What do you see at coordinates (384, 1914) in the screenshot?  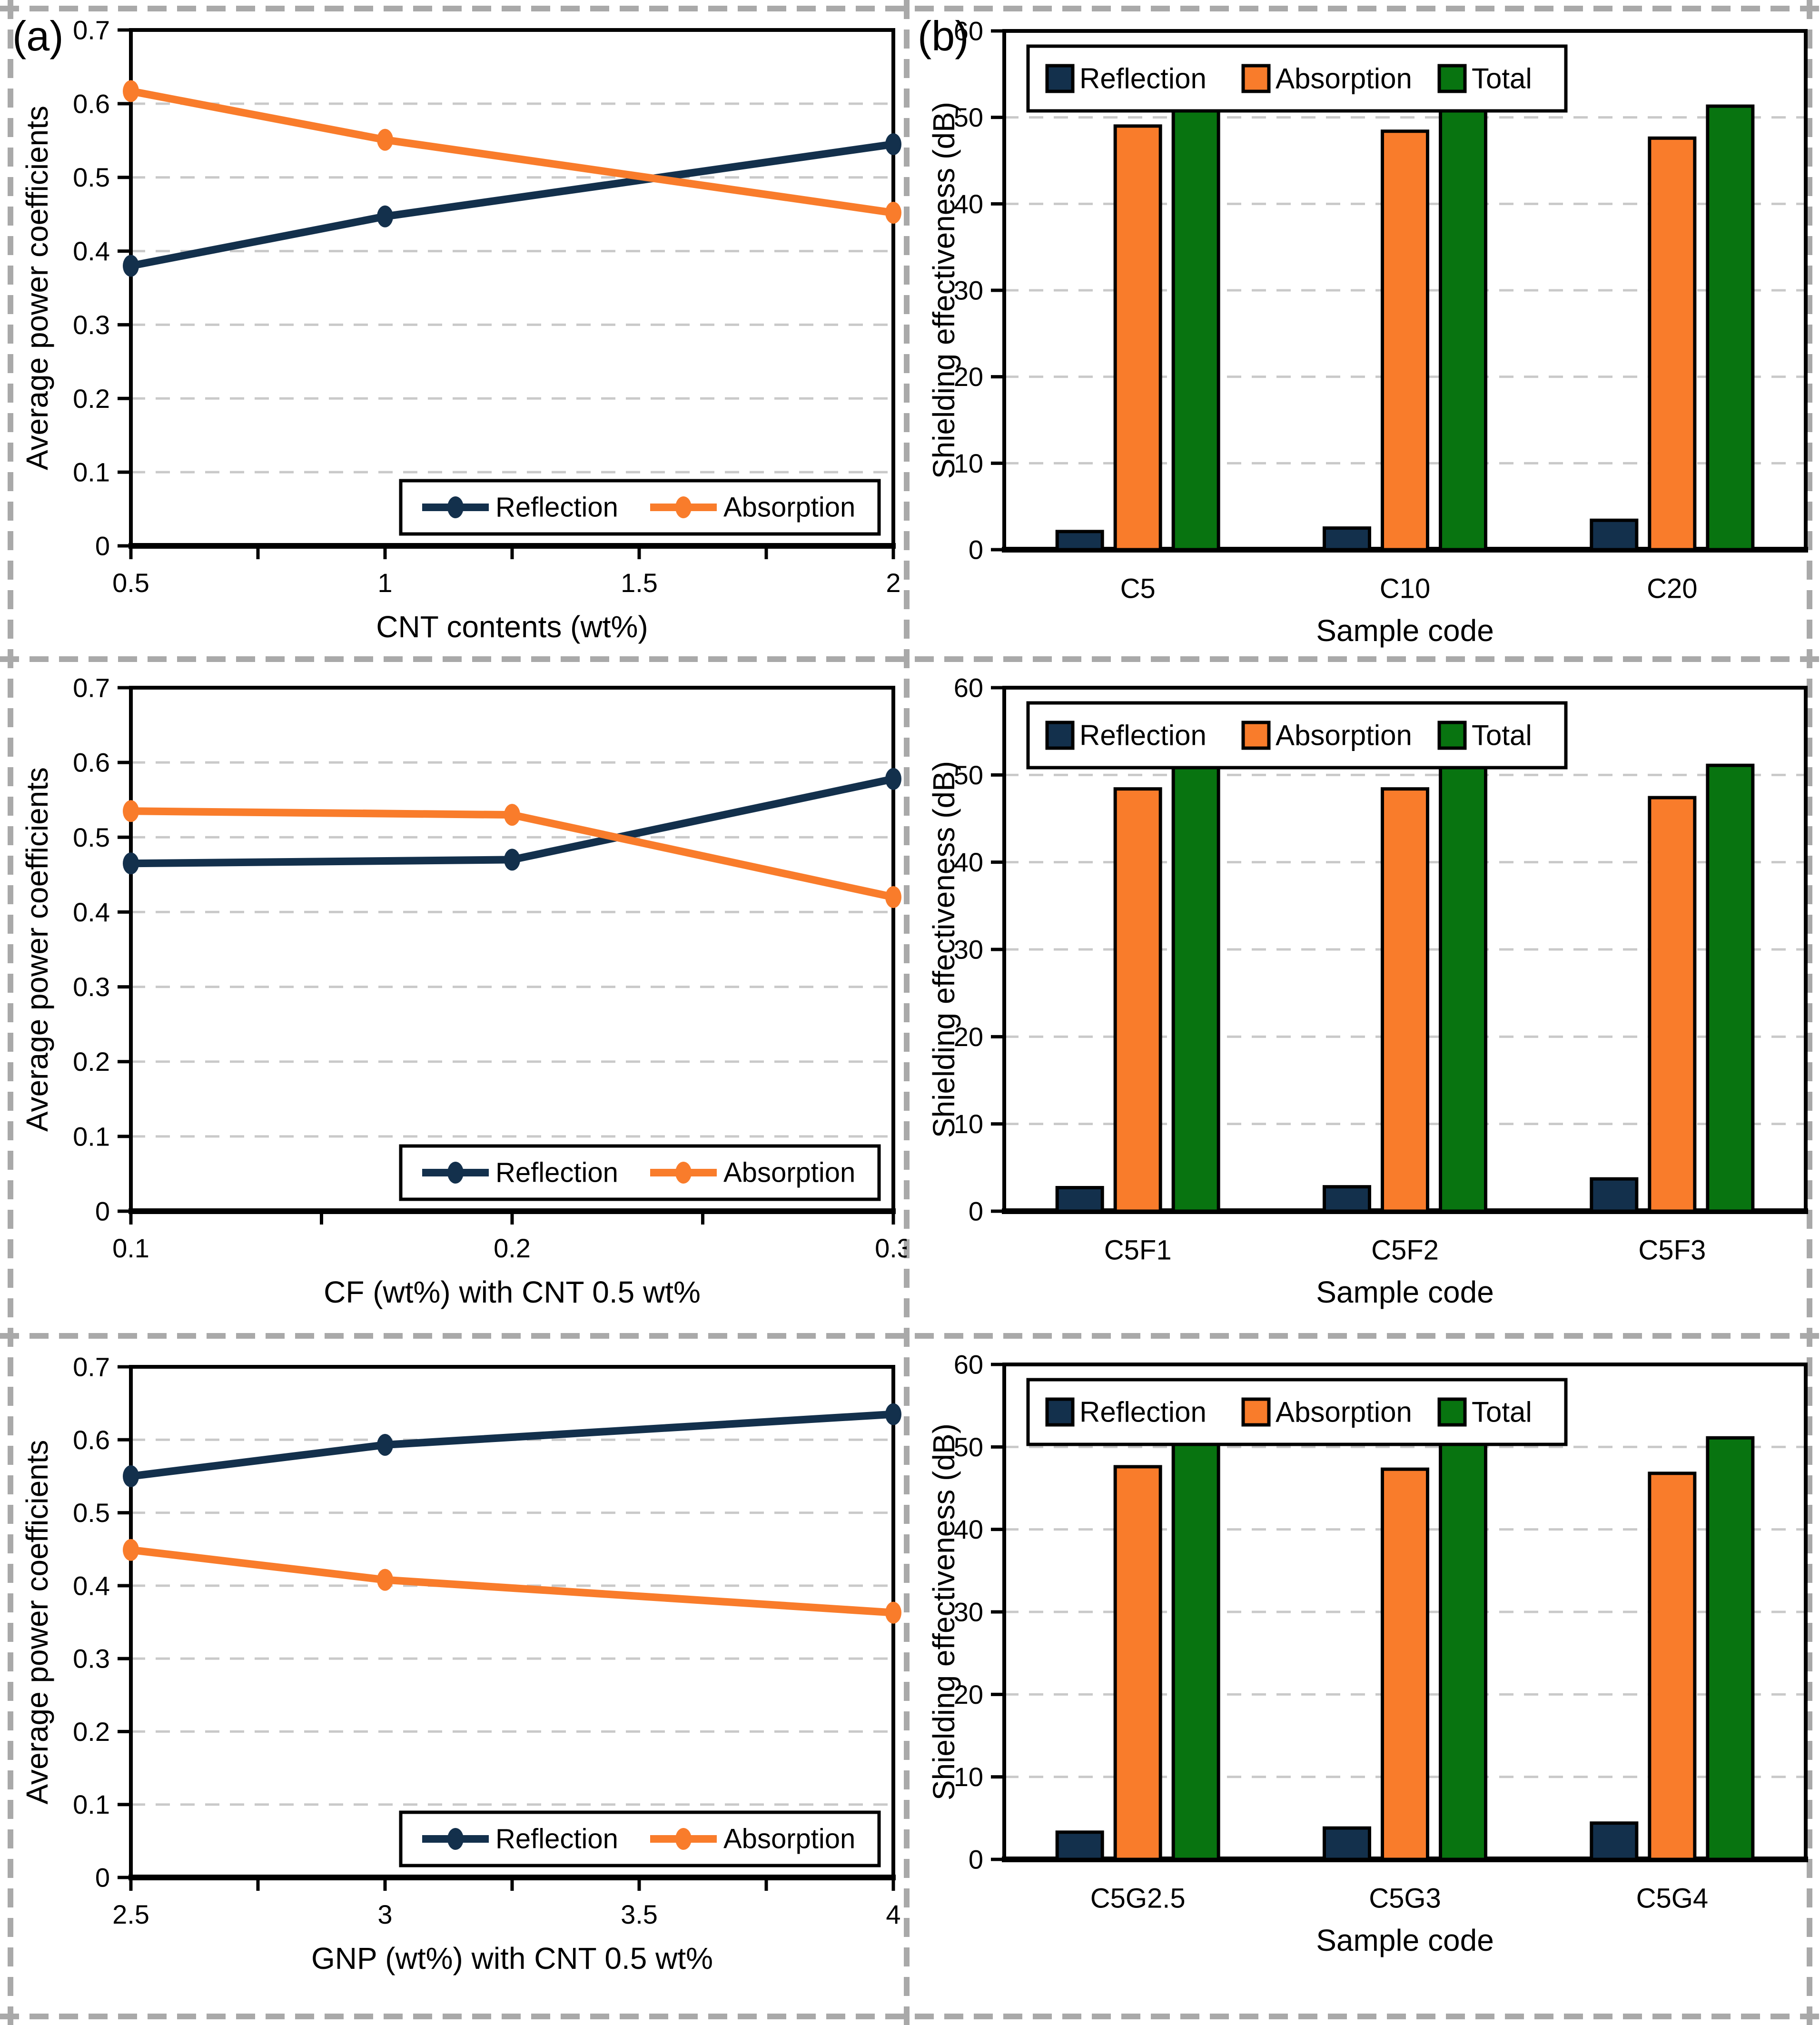 I see `x-tick-label: 3` at bounding box center [384, 1914].